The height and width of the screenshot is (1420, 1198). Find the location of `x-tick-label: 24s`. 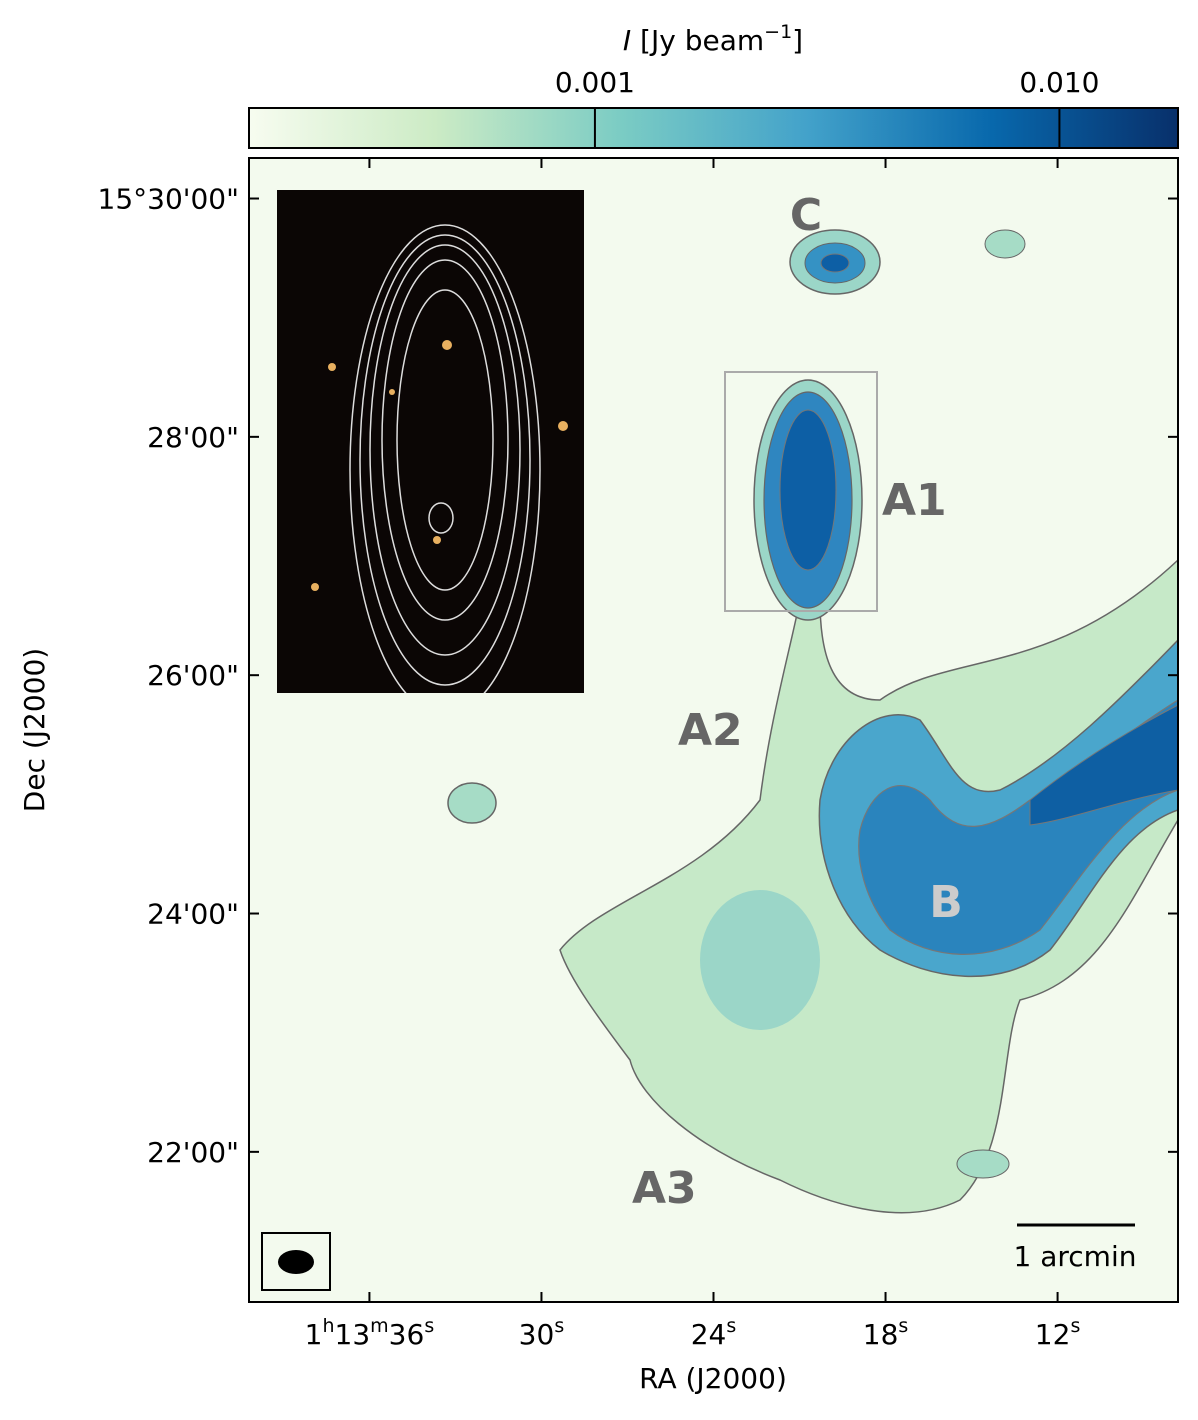

x-tick-label: 24s is located at coordinates (714, 1333).